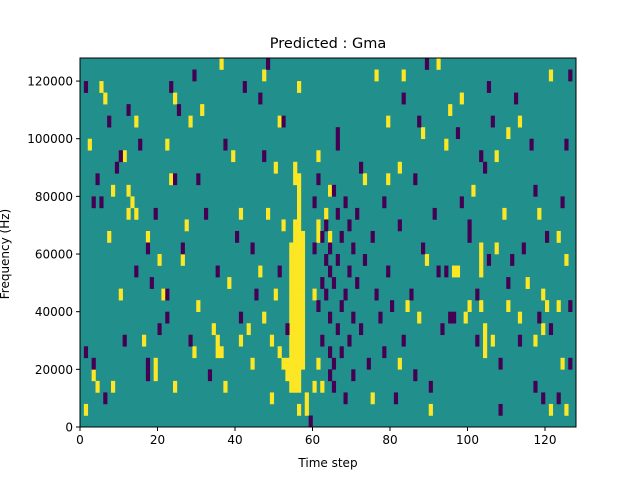 Image resolution: width=640 pixels, height=480 pixels. What do you see at coordinates (467, 440) in the screenshot?
I see `x-tick-label: 100` at bounding box center [467, 440].